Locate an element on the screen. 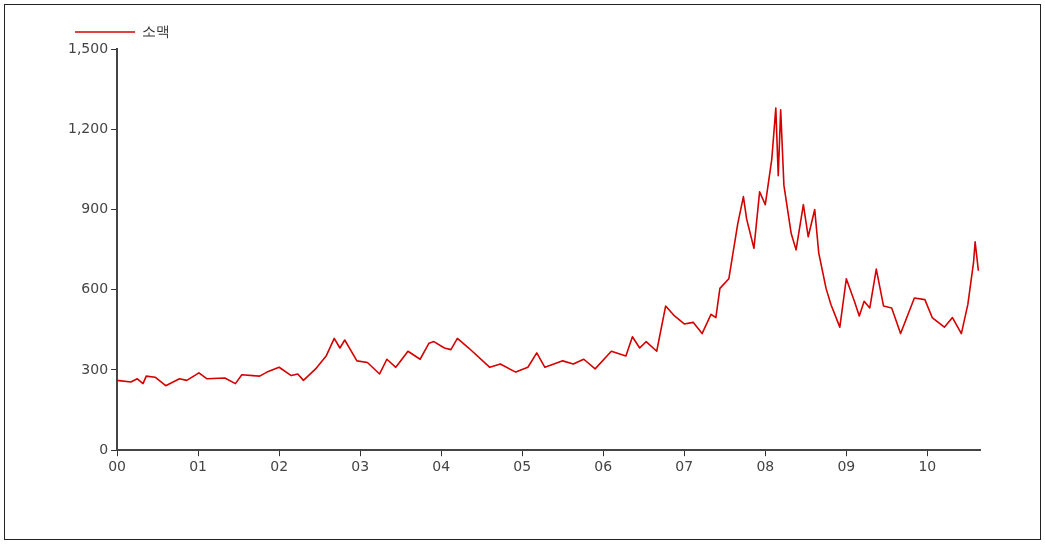  y-tick-label: 1,500 is located at coordinates (88, 47).